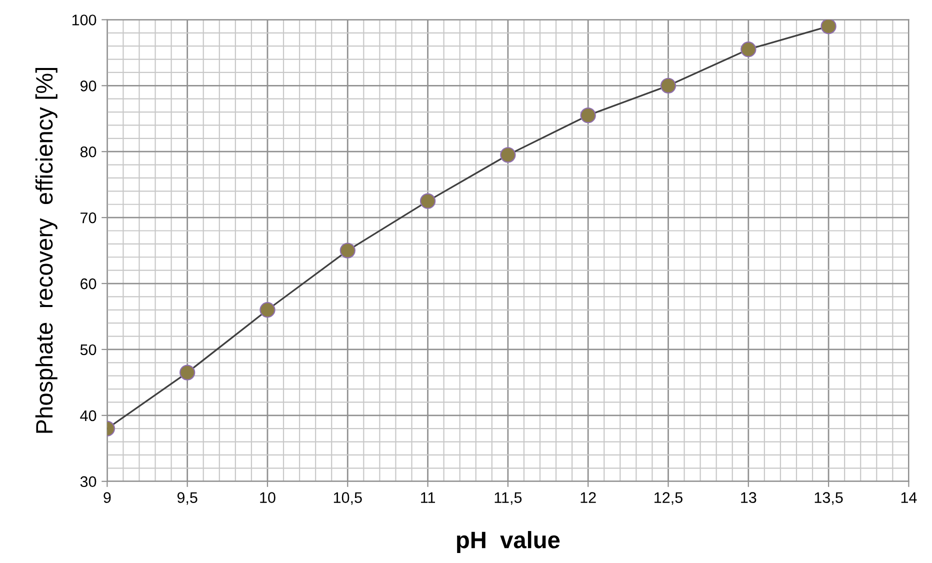 The width and height of the screenshot is (932, 563). Describe the element at coordinates (88, 152) in the screenshot. I see `y-tick-label: 80` at that location.